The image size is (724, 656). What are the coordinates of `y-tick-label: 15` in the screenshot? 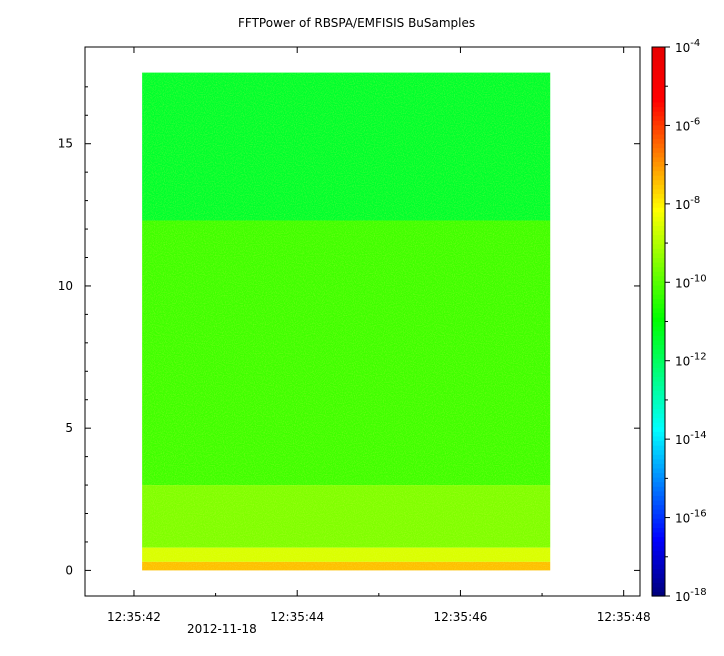 It's located at (65, 144).